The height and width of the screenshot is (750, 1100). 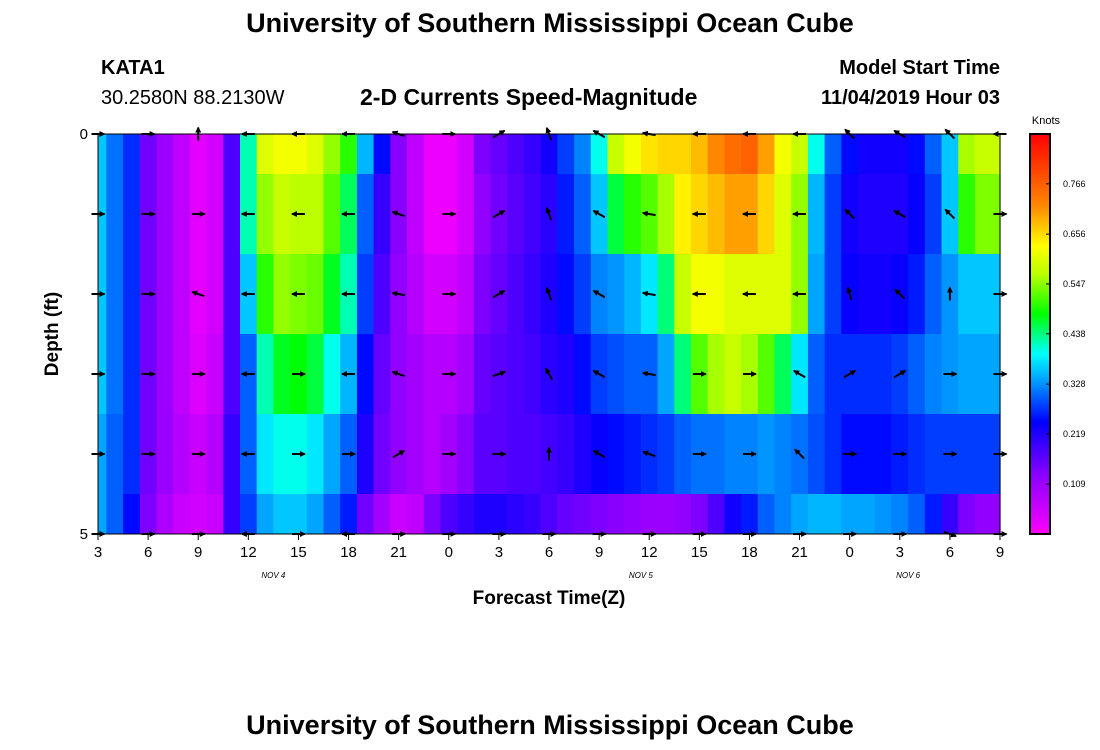 What do you see at coordinates (1074, 184) in the screenshot?
I see `colorbar-tick-label: 0.766` at bounding box center [1074, 184].